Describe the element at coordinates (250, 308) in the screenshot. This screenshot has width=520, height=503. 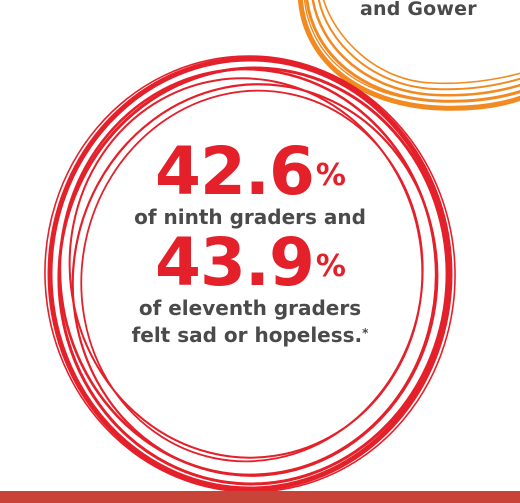
I see `eleventh-grade-label-line1: of eleventh graders` at that location.